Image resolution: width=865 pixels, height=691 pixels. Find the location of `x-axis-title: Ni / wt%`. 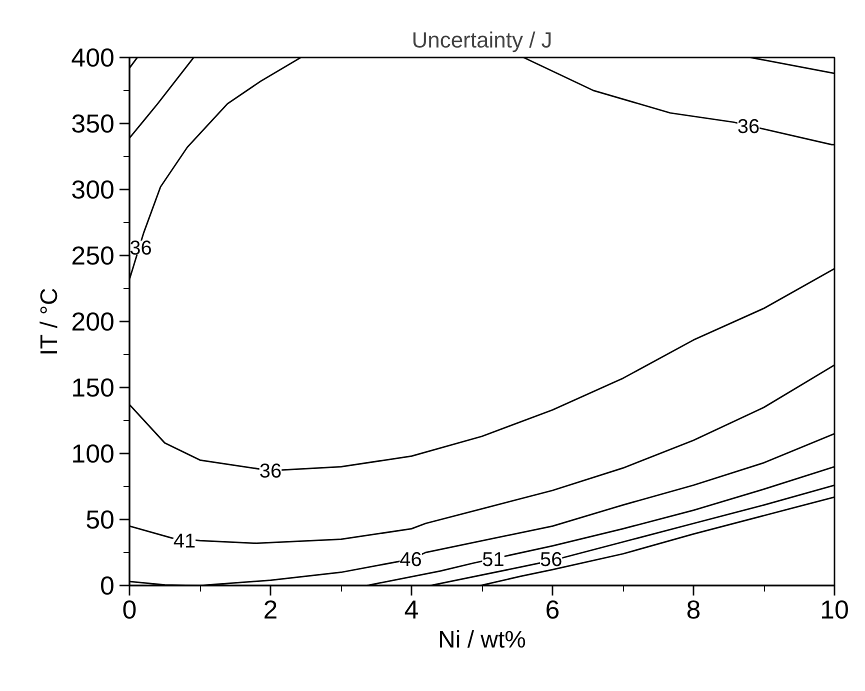

x-axis-title: Ni / wt% is located at coordinates (482, 640).